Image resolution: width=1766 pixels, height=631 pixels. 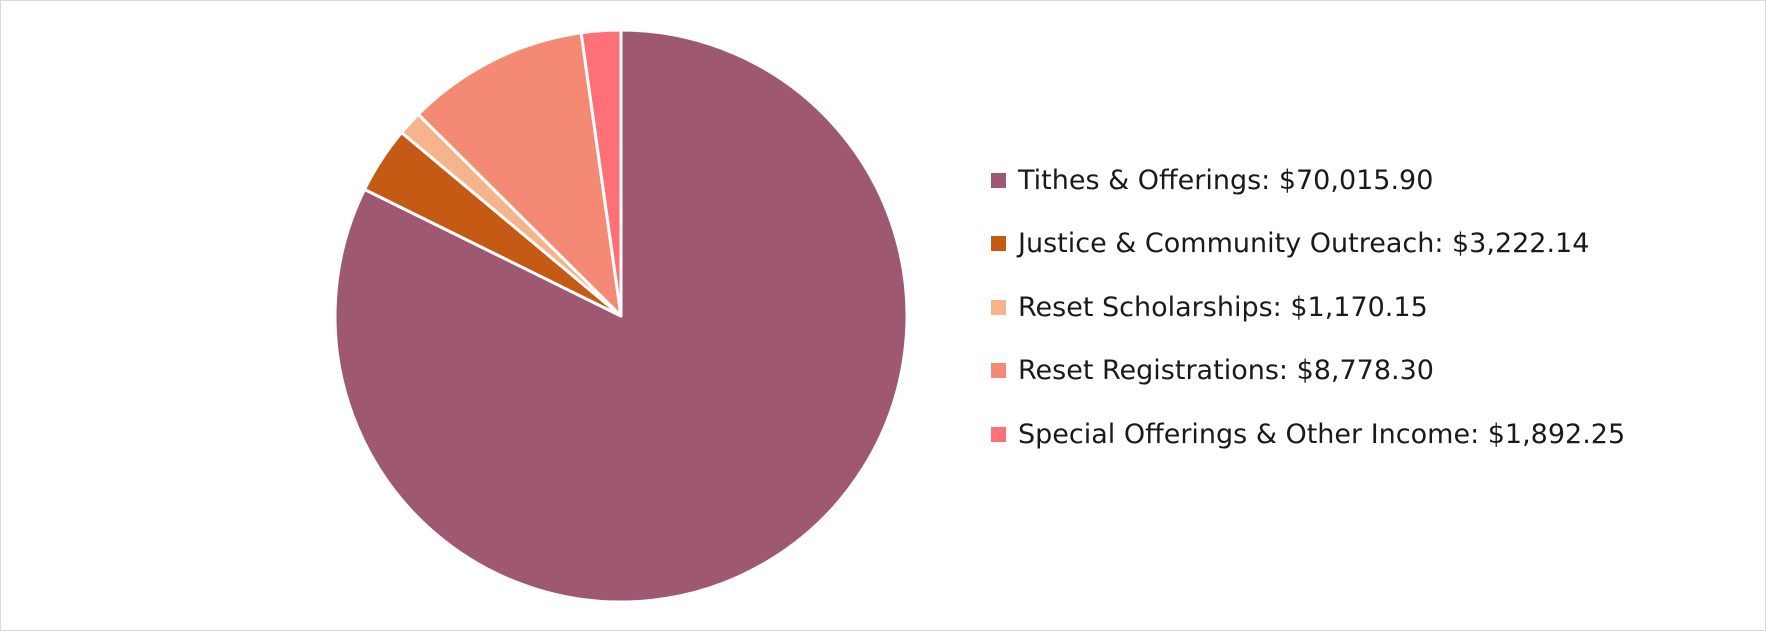 What do you see at coordinates (1304, 243) in the screenshot?
I see `legend-label: Justice & Community Outreach: $3,222.14` at bounding box center [1304, 243].